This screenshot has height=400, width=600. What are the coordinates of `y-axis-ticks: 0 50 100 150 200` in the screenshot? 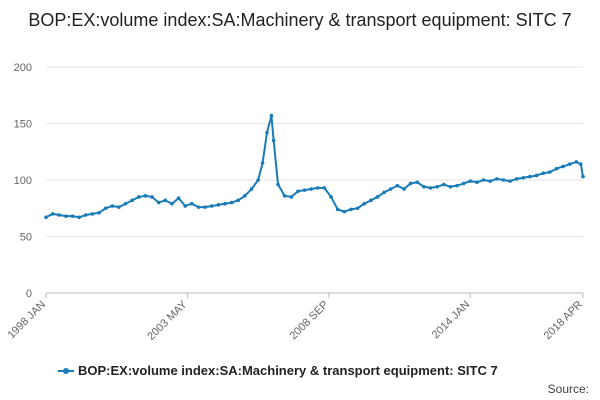 It's located at (23, 181).